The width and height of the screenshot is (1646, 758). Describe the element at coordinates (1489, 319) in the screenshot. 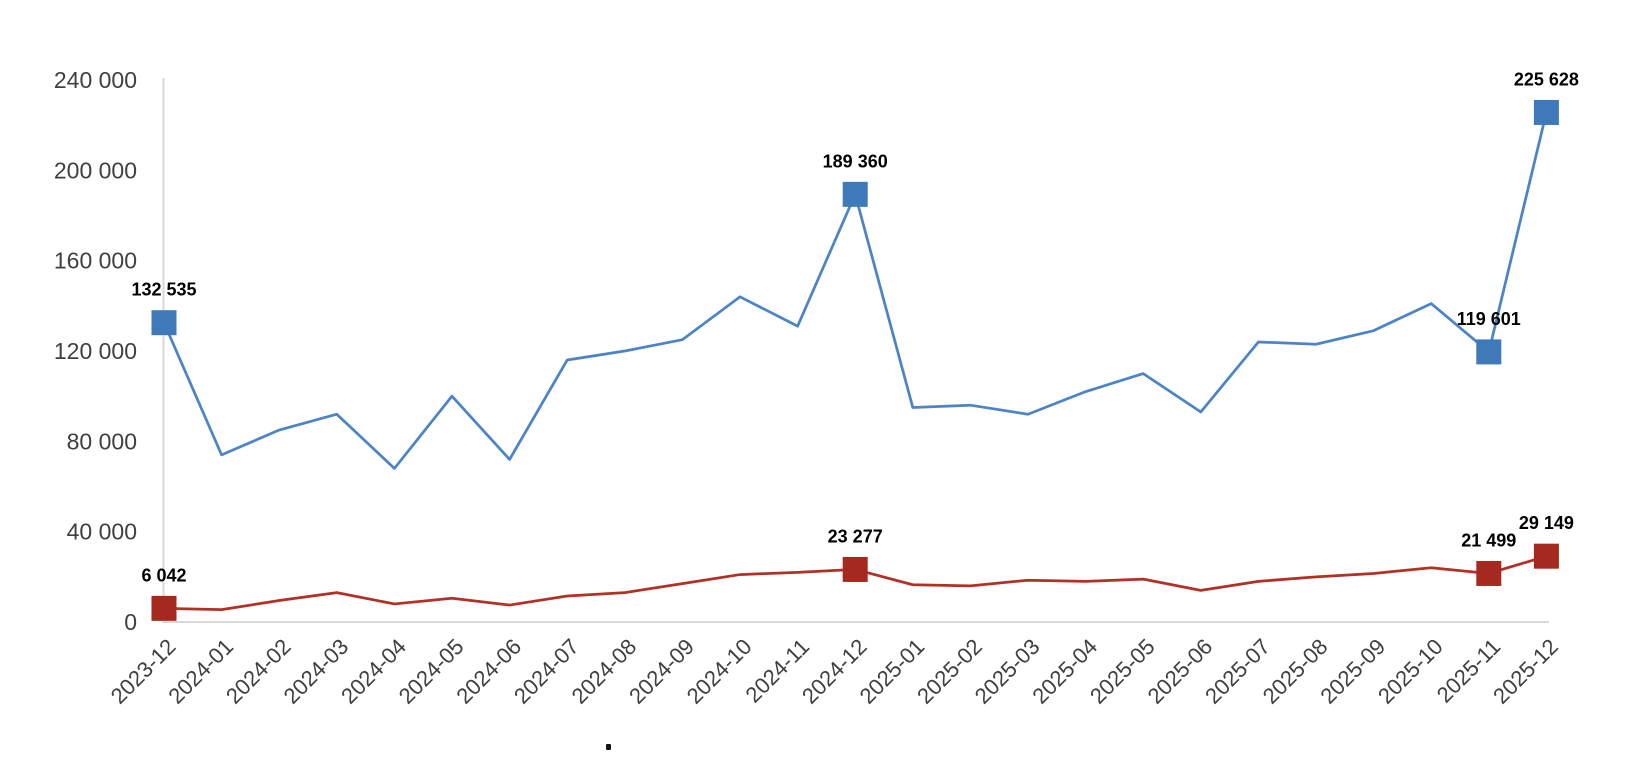

I see `series-blue-data-label: 119 601` at that location.